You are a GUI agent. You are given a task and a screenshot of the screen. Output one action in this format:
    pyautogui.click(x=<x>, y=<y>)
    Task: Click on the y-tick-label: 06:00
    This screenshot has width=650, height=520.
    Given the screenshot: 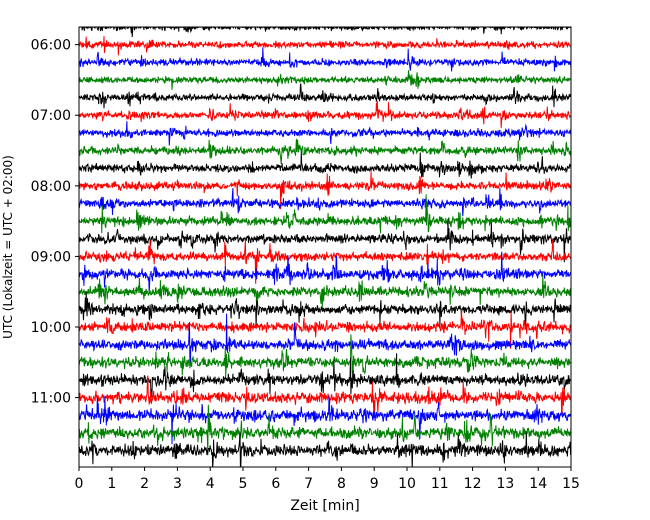 What is the action you would take?
    pyautogui.click(x=51, y=46)
    